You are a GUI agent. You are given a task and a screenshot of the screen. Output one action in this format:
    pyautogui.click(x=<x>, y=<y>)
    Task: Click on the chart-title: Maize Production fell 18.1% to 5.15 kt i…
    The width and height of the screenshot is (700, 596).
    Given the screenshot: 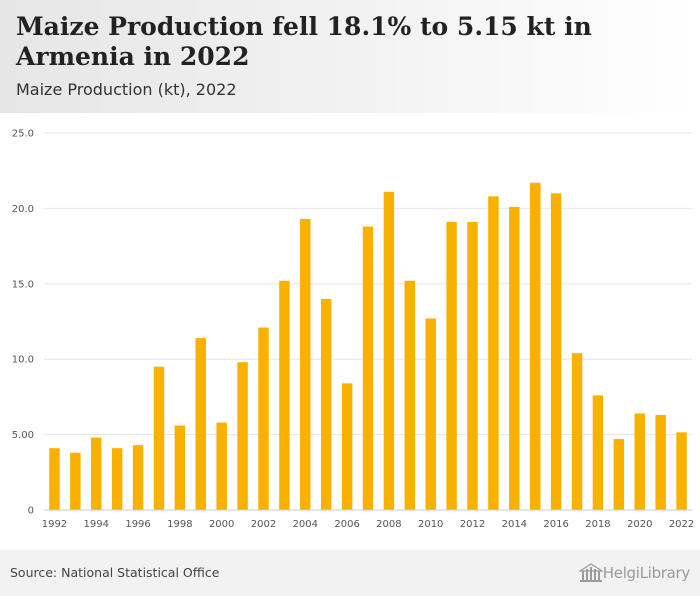 What is the action you would take?
    pyautogui.click(x=304, y=41)
    